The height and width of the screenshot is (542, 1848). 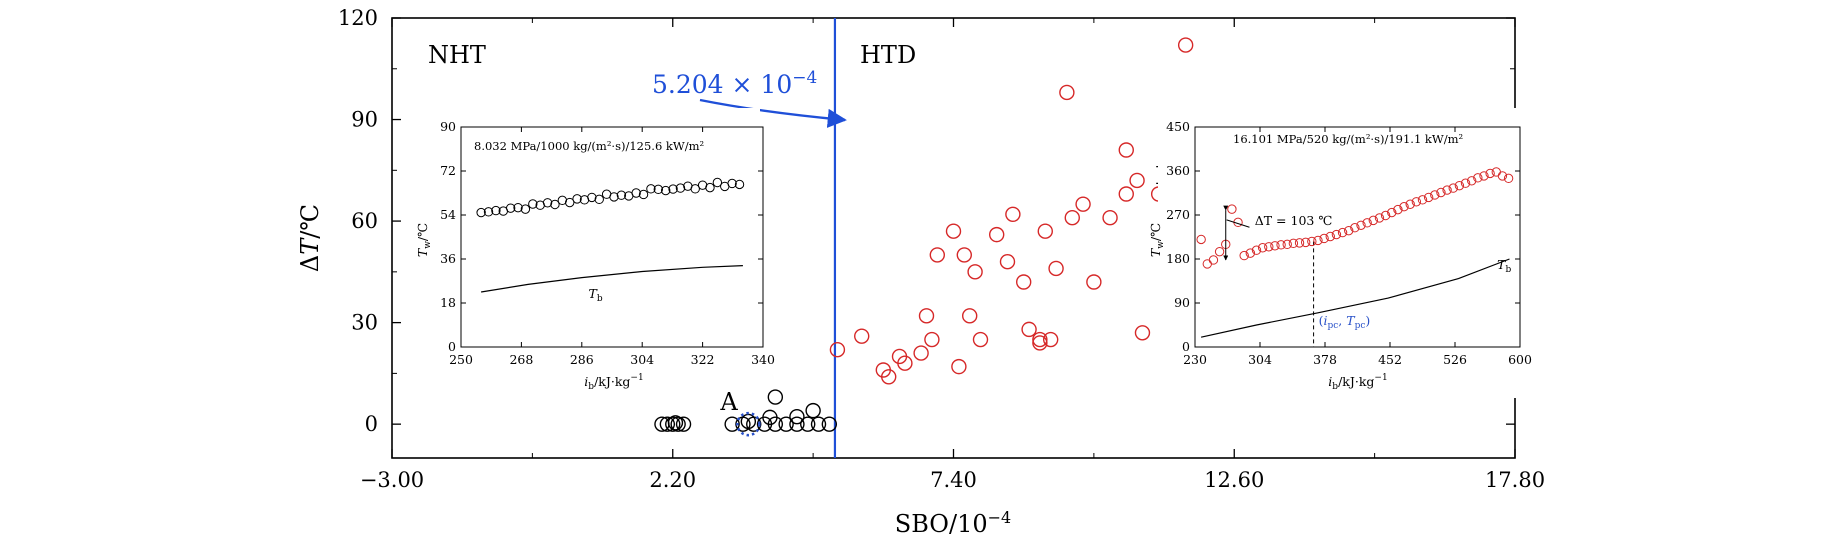 What do you see at coordinates (642, 359) in the screenshot?
I see `inset-x-tick-label: 304` at bounding box center [642, 359].